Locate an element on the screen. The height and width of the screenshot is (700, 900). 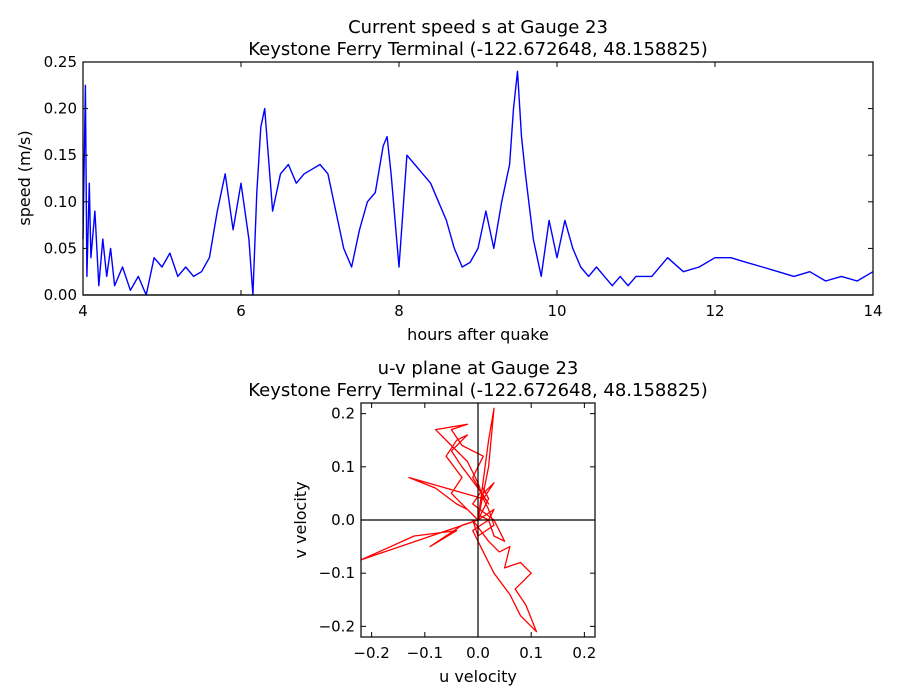
uv-y-ticks: −0.2 −0.1 0.0 0.1 0.2 is located at coordinates (457, 520).